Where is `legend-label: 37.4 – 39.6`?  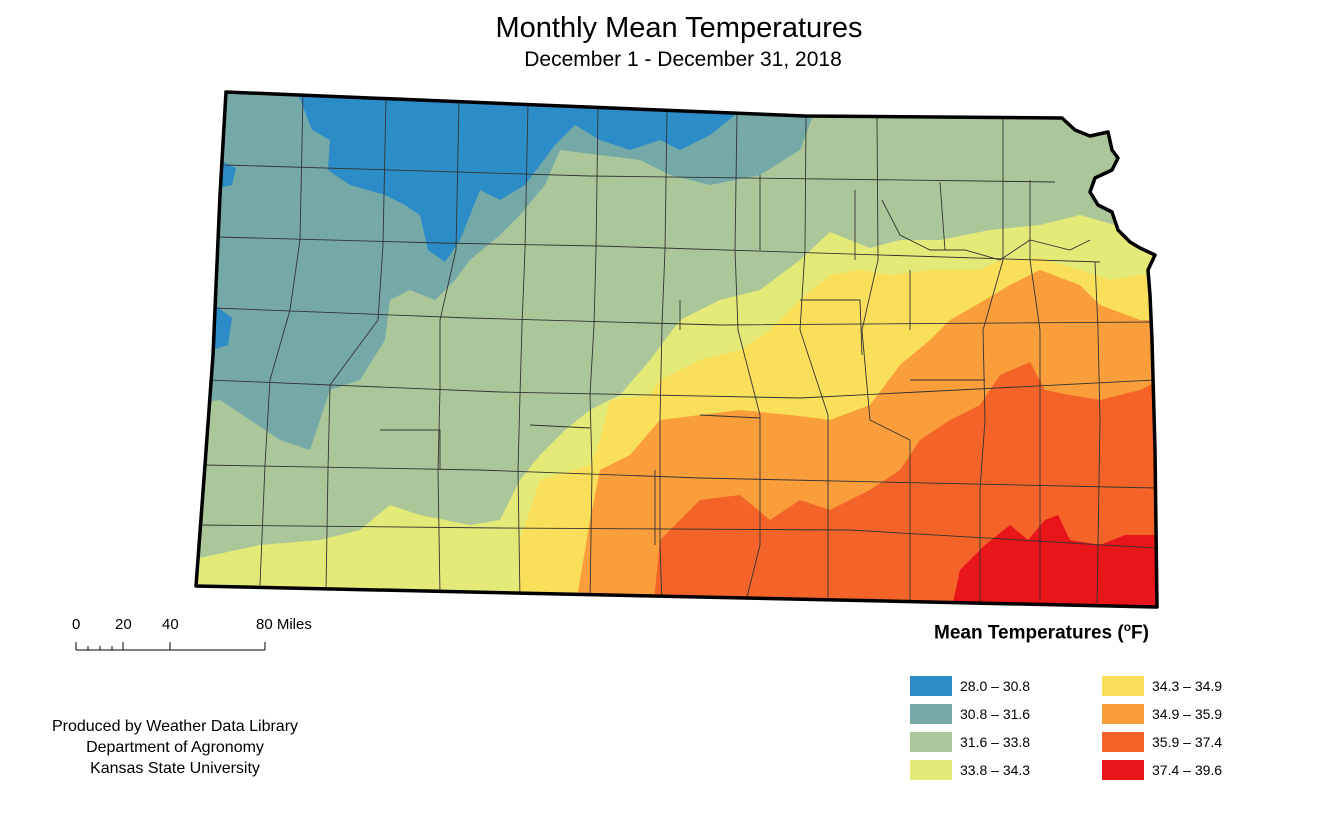 legend-label: 37.4 – 39.6 is located at coordinates (1187, 770).